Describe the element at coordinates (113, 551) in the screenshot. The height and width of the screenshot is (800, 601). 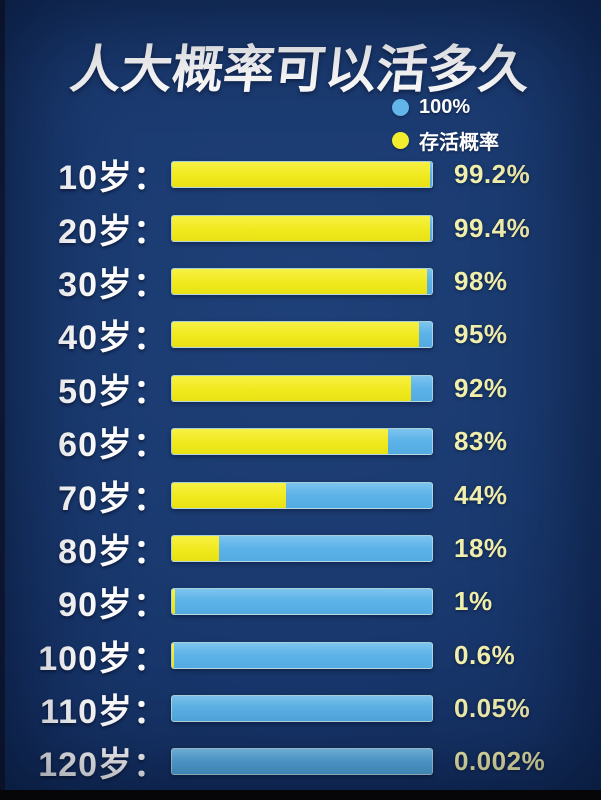
I see `age-label: 80岁：` at that location.